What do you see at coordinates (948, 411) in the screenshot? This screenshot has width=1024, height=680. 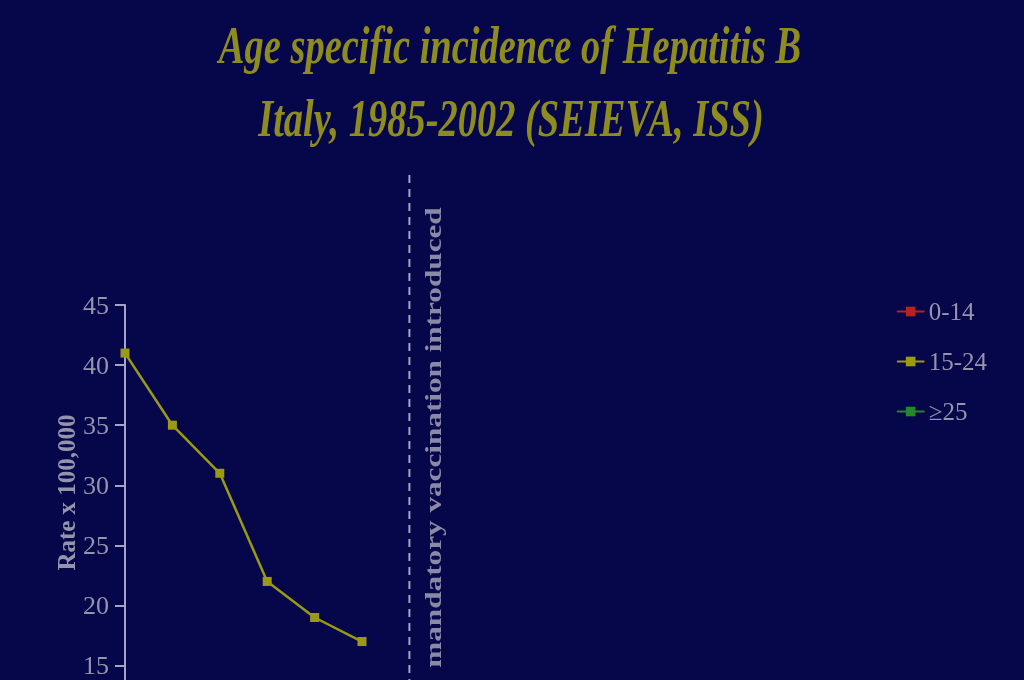 I see `legend-label: ≥25` at bounding box center [948, 411].